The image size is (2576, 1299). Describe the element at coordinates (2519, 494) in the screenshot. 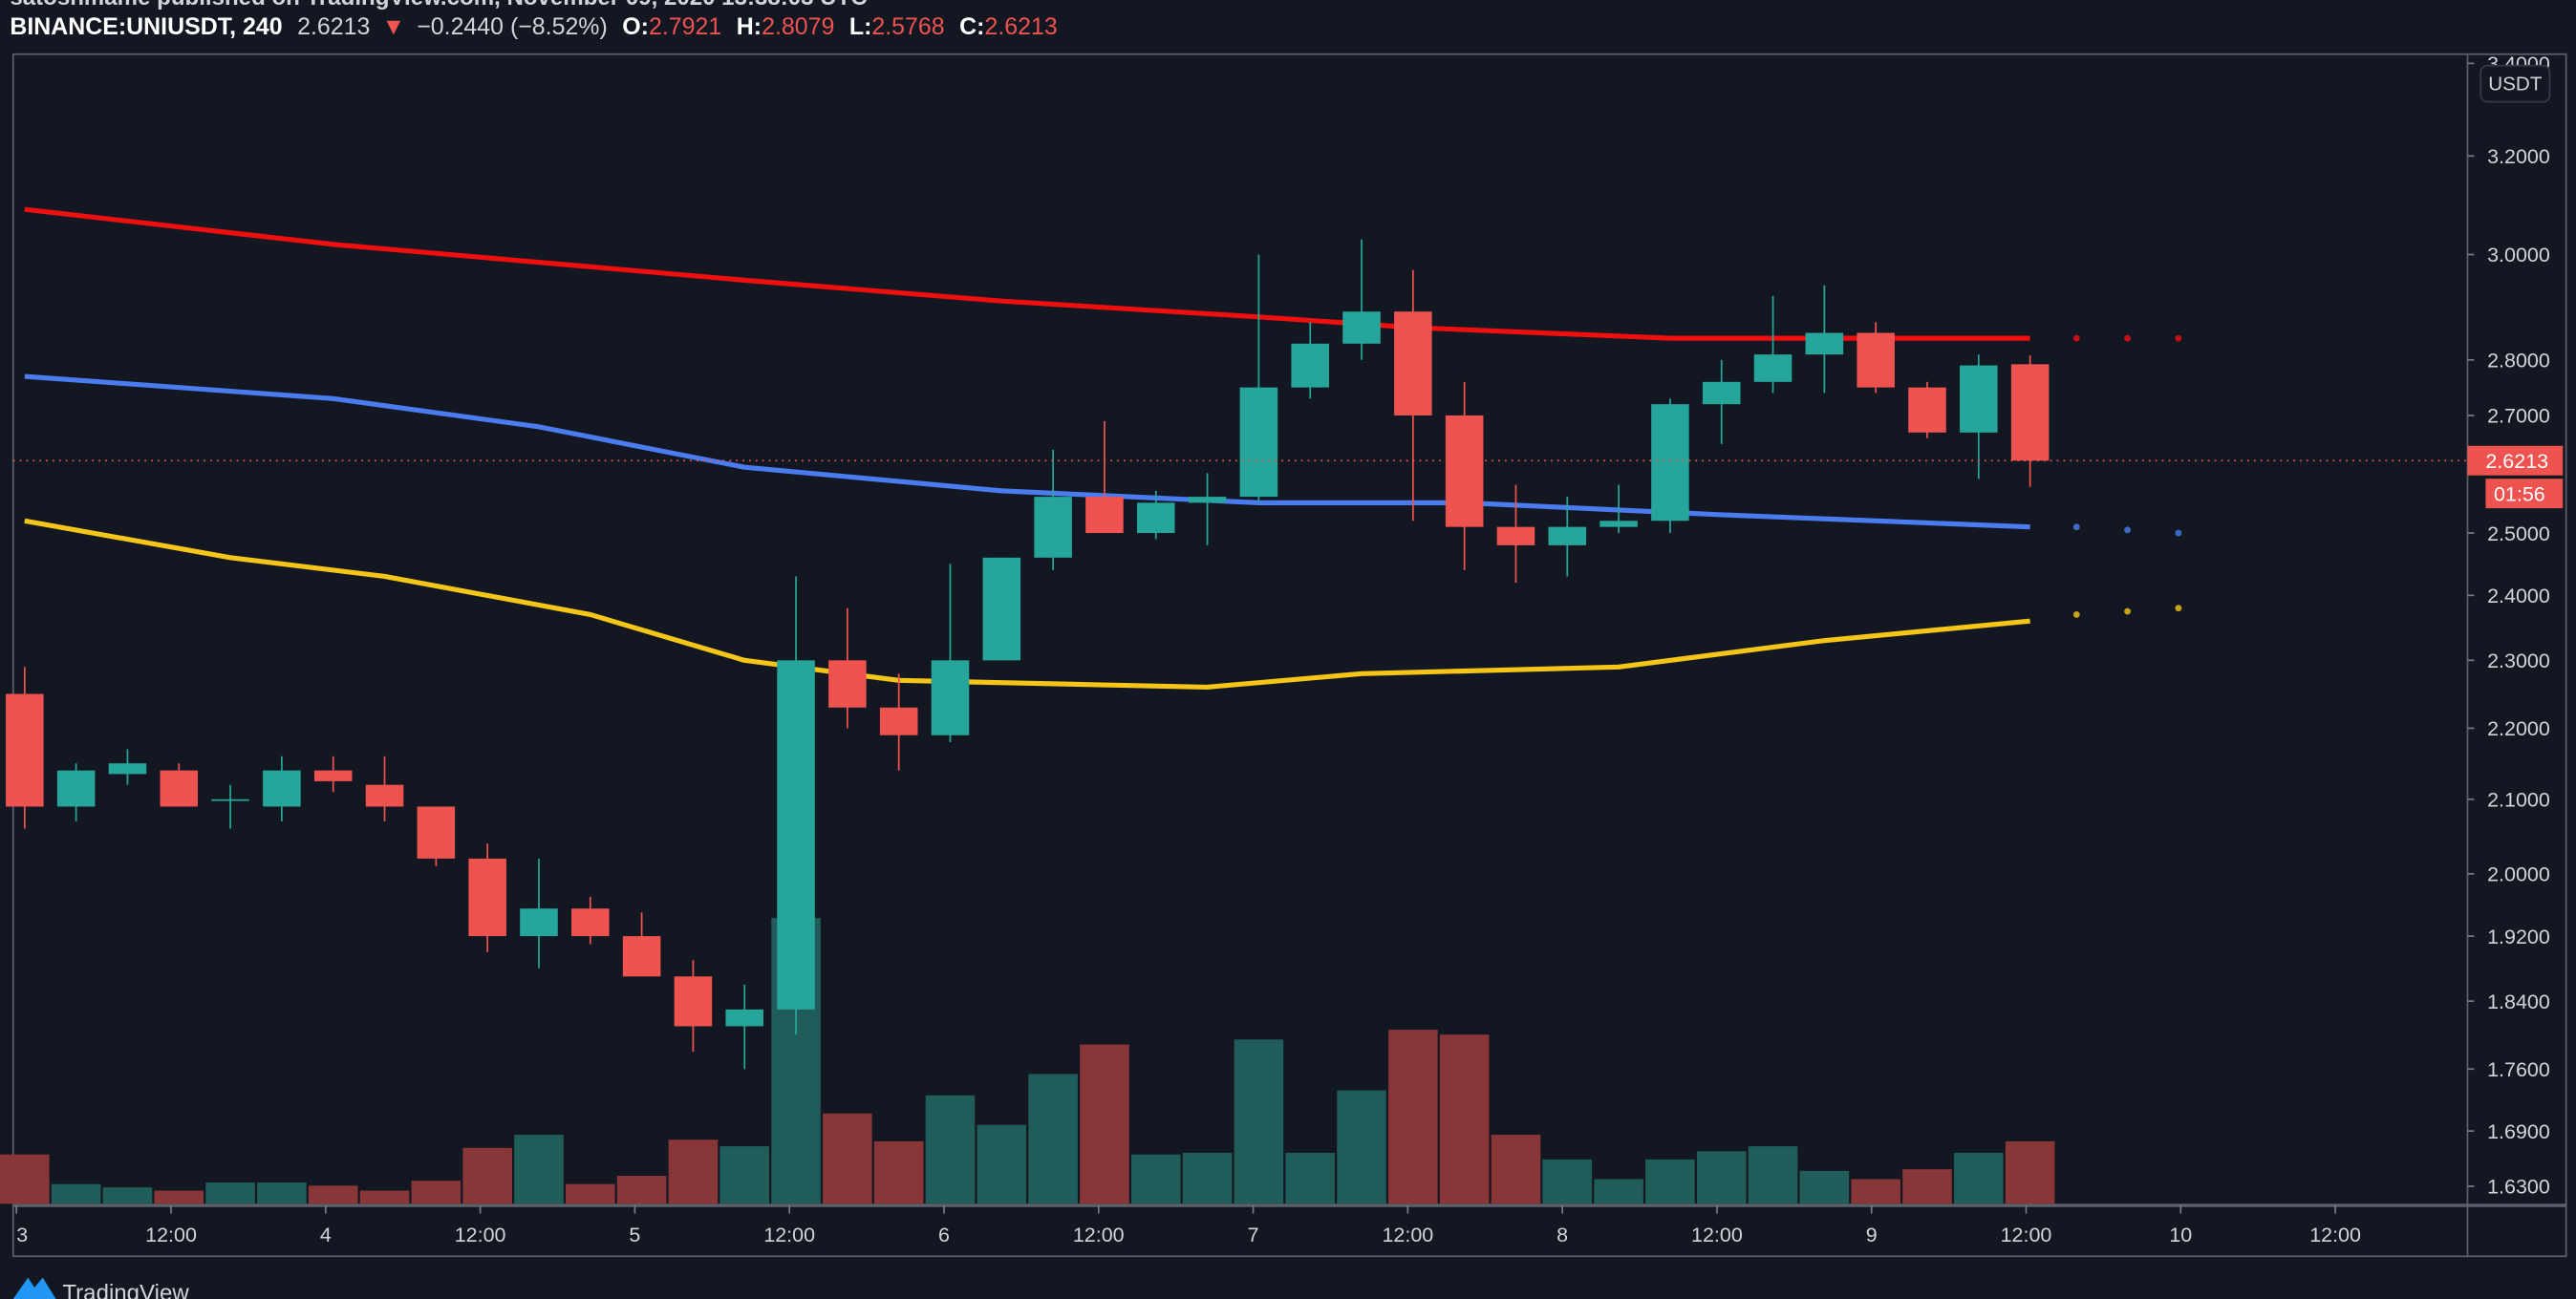

I see `bar-countdown: 01:56` at that location.